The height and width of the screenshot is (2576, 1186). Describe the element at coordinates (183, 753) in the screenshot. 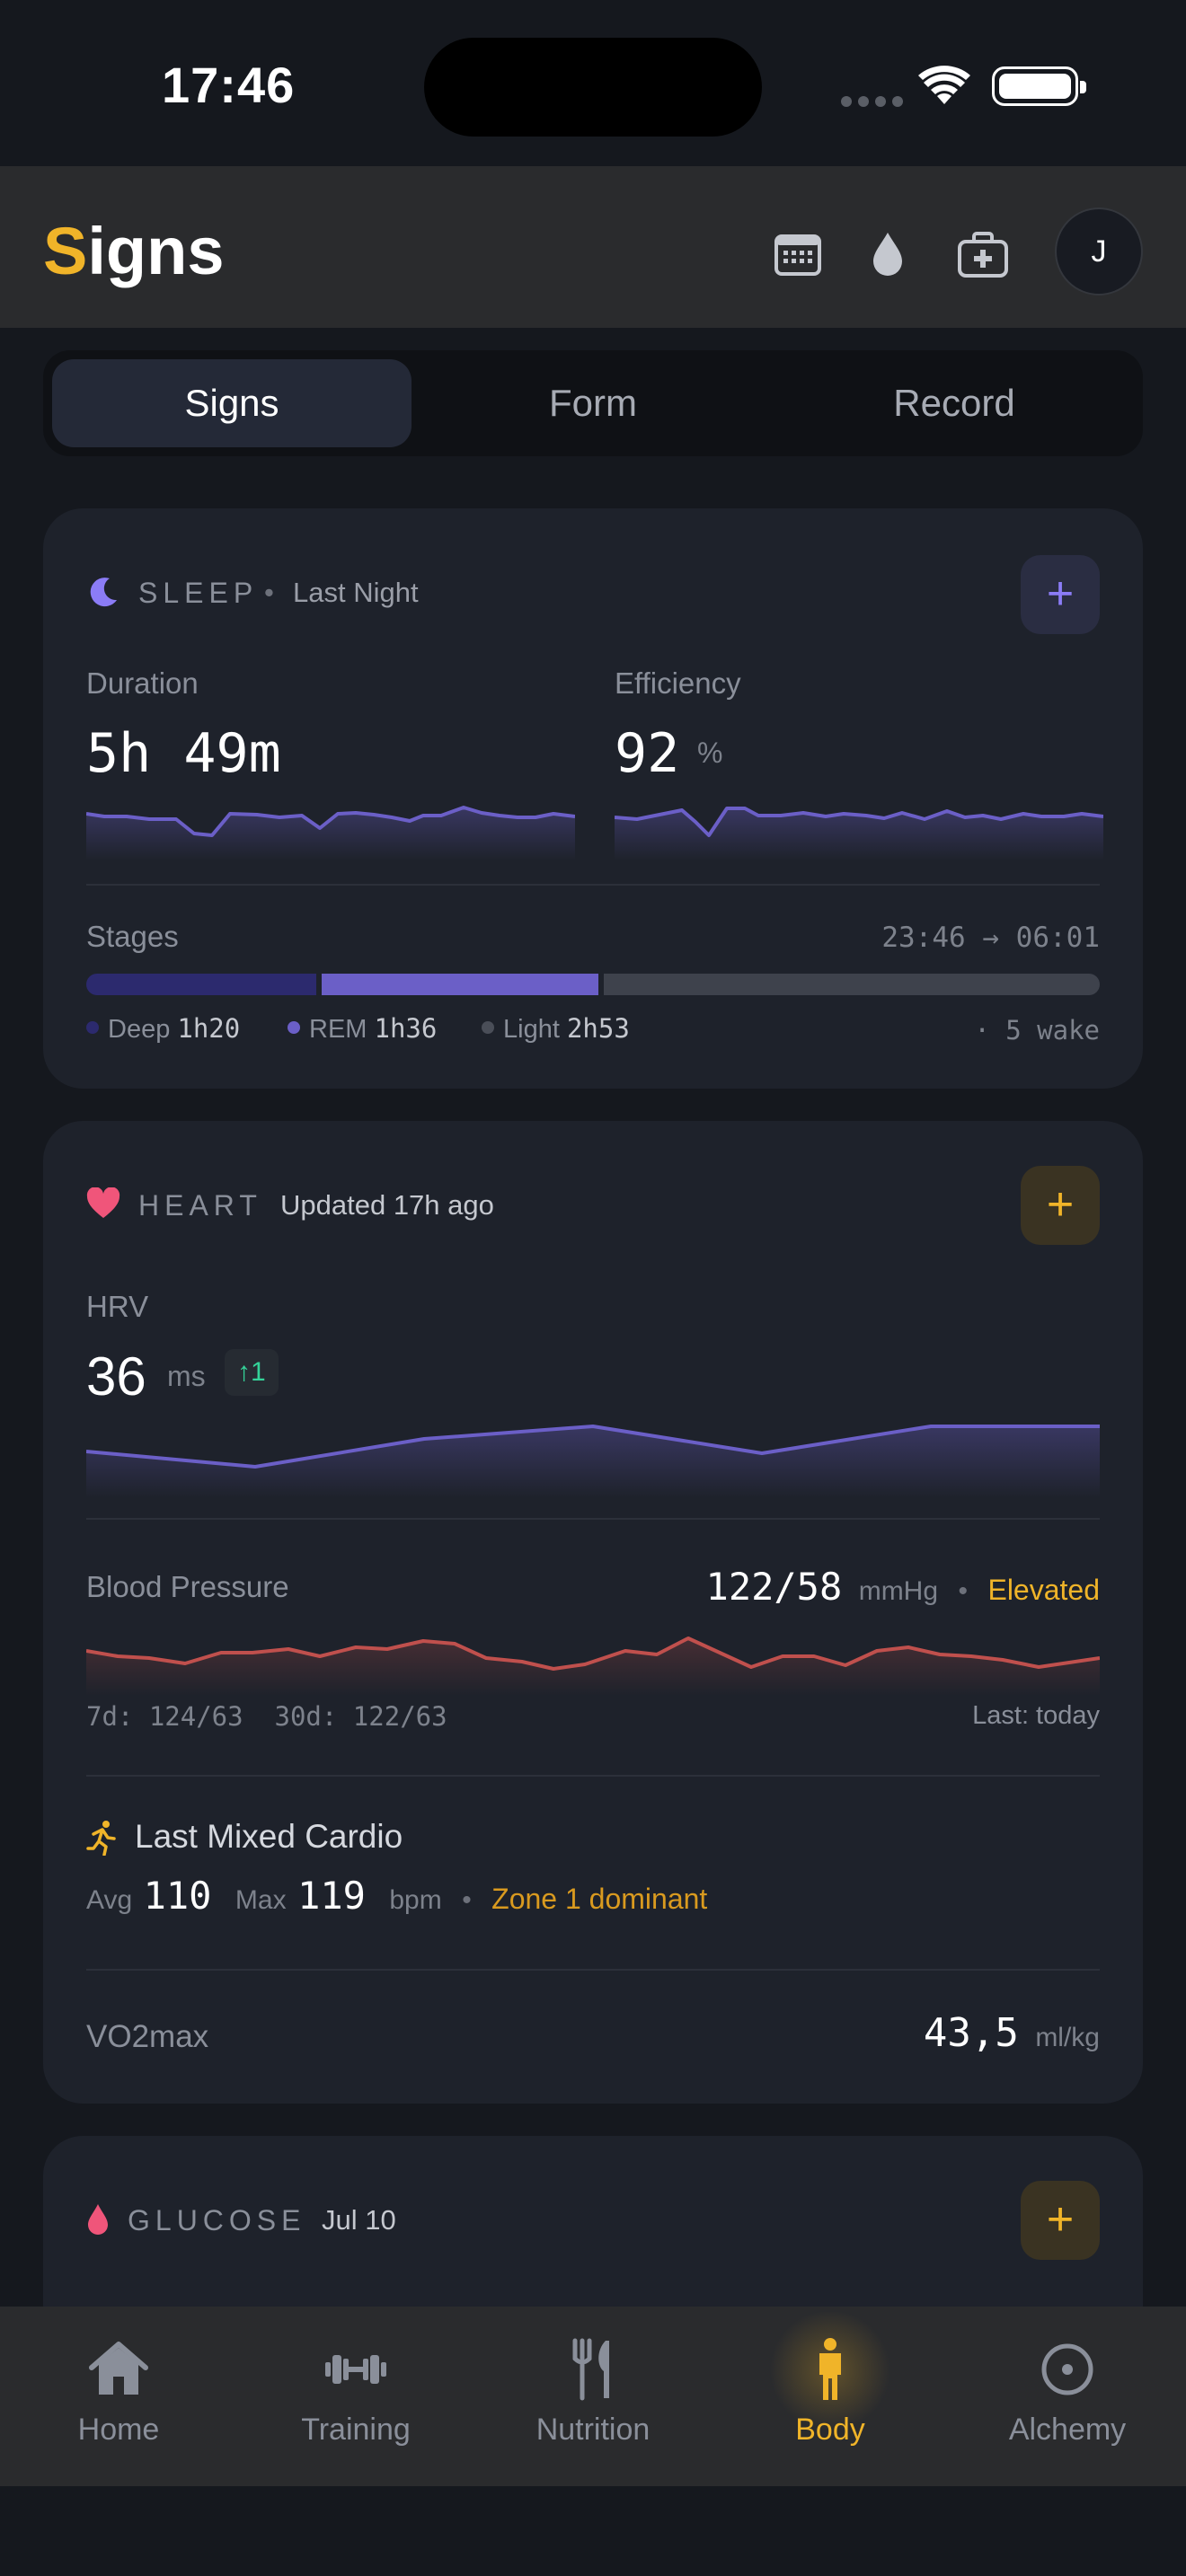

I see `duration-value: 5h 49m` at that location.